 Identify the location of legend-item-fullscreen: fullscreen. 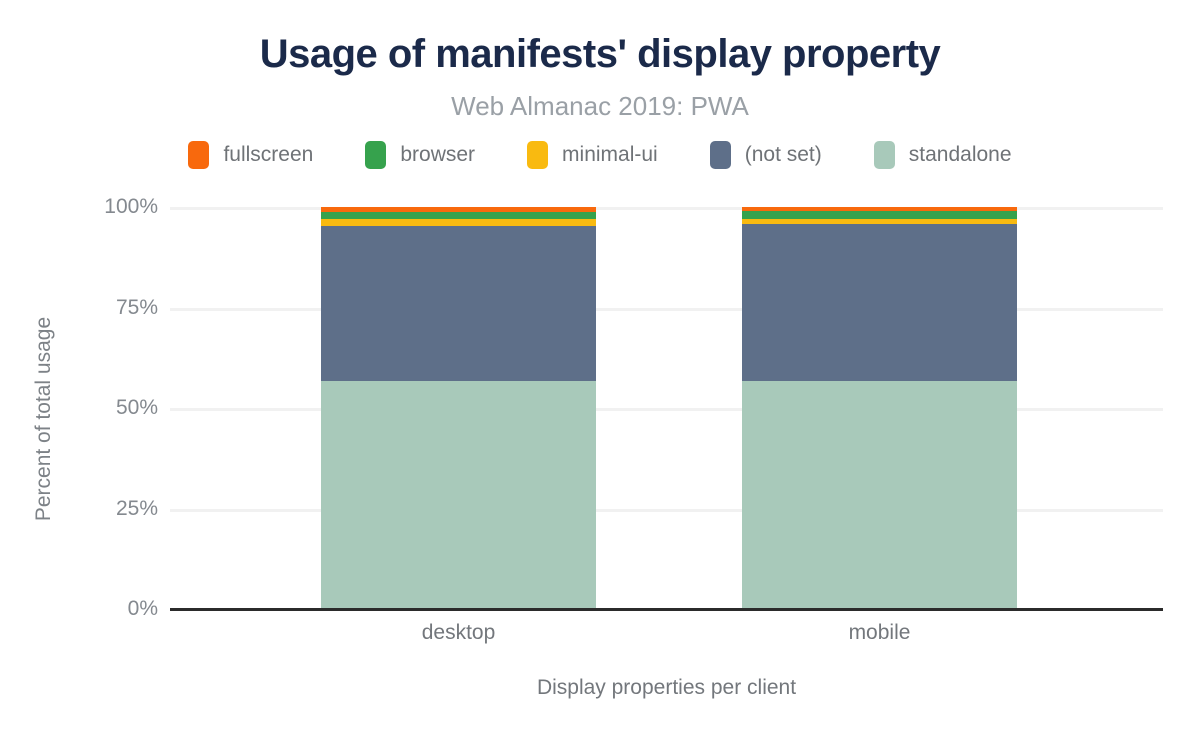
(250, 155).